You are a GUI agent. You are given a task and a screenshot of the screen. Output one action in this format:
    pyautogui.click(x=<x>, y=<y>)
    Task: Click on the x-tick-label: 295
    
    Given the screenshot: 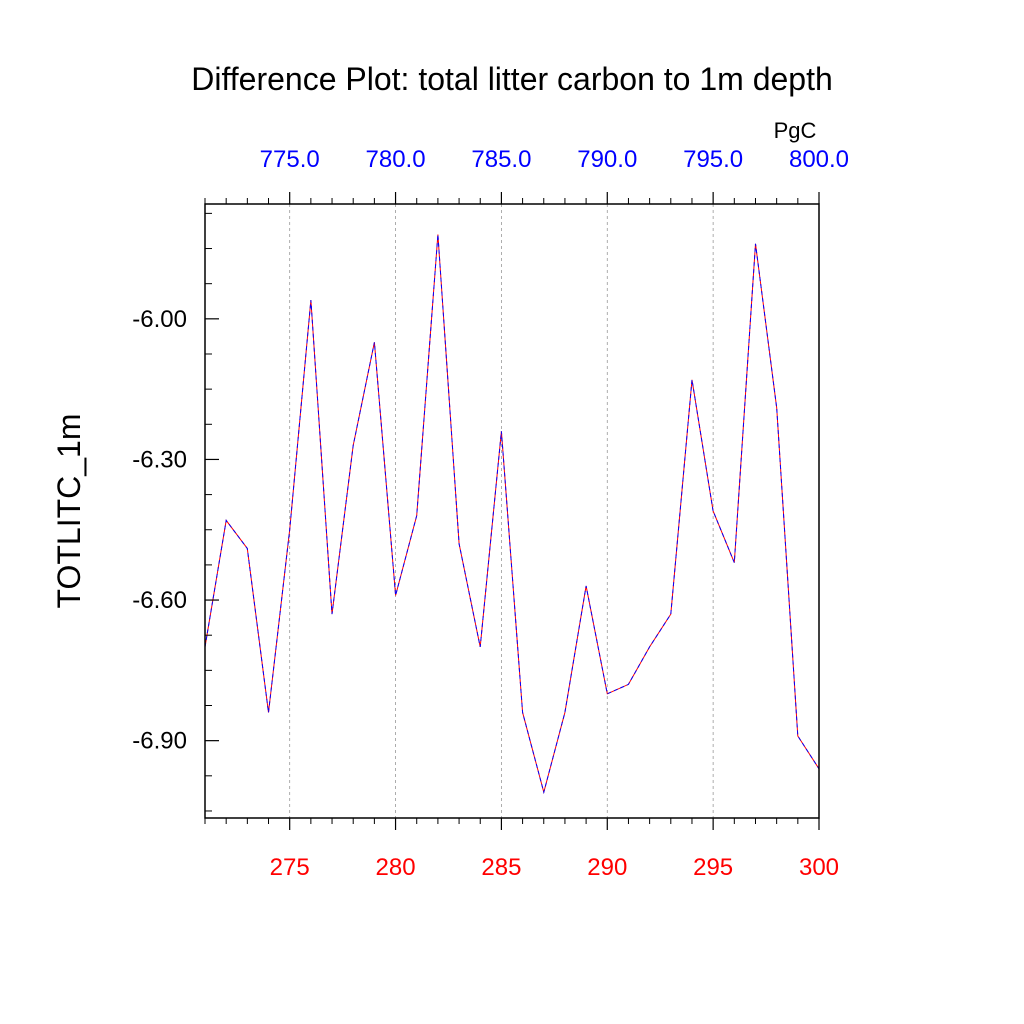 What is the action you would take?
    pyautogui.click(x=713, y=867)
    